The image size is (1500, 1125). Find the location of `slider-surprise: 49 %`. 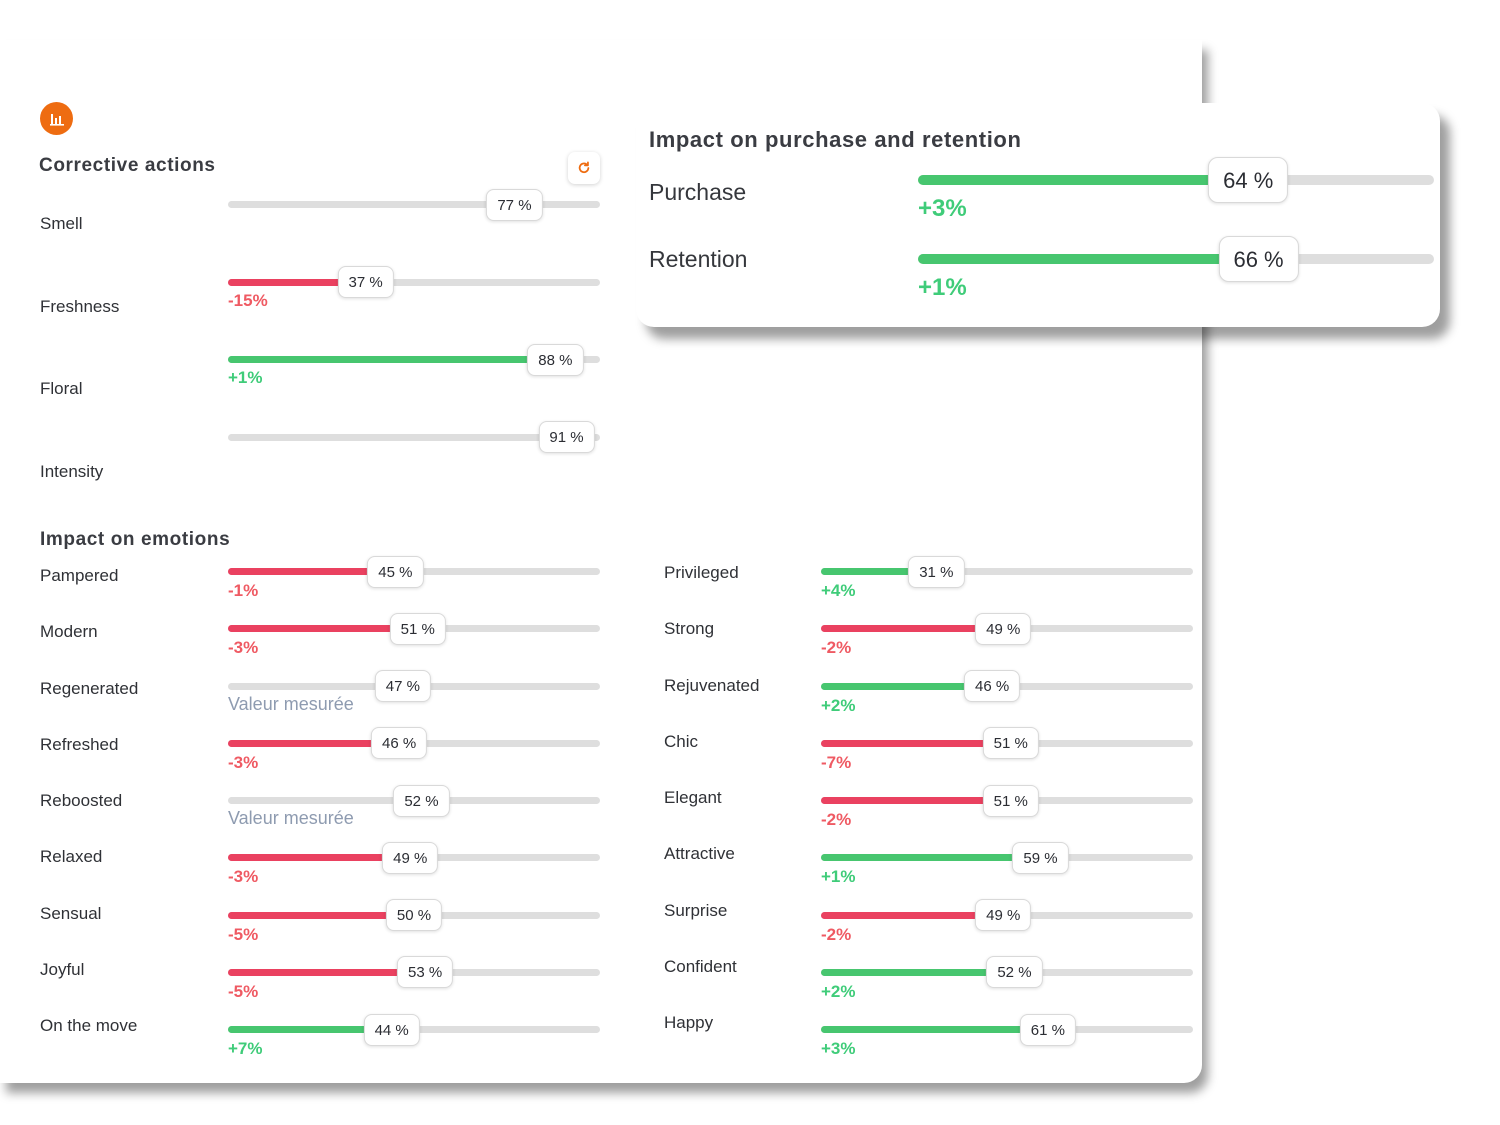

slider-surprise: 49 % is located at coordinates (1007, 915).